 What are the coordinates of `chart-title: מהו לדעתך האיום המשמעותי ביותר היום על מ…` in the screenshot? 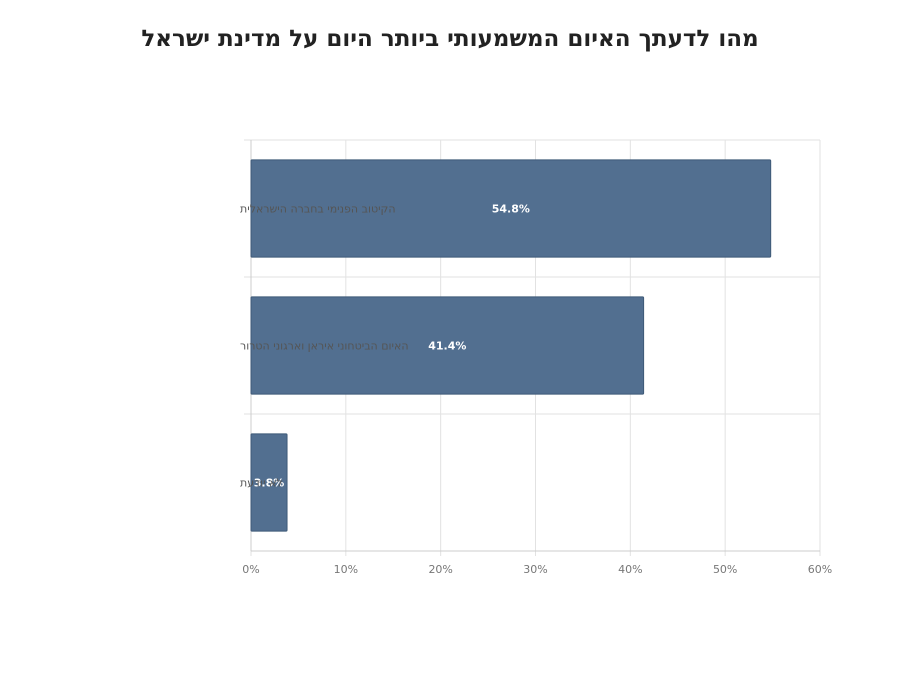 It's located at (450, 39).